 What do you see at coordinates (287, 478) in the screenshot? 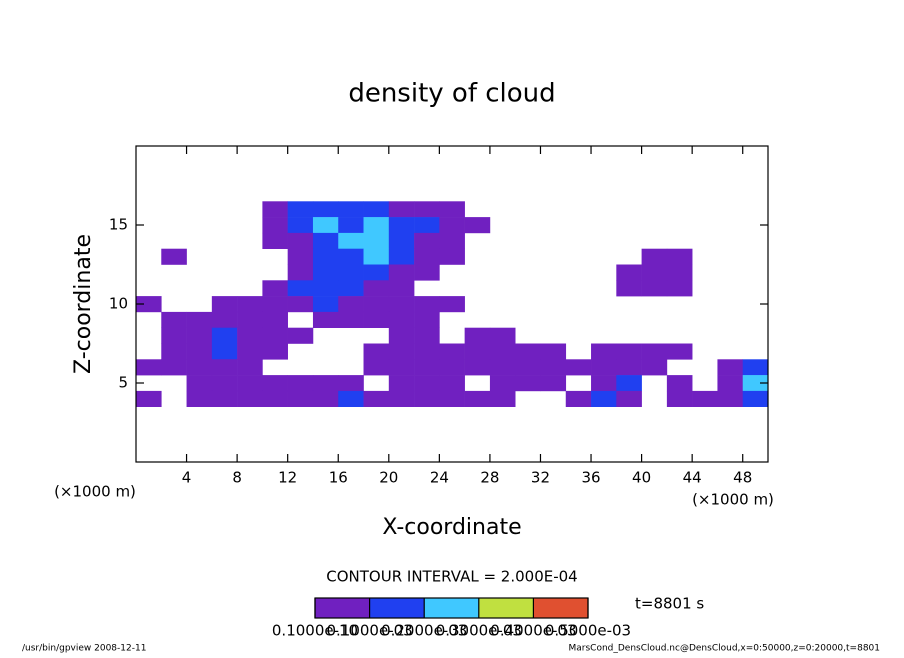
I see `x-tick-label: 12` at bounding box center [287, 478].